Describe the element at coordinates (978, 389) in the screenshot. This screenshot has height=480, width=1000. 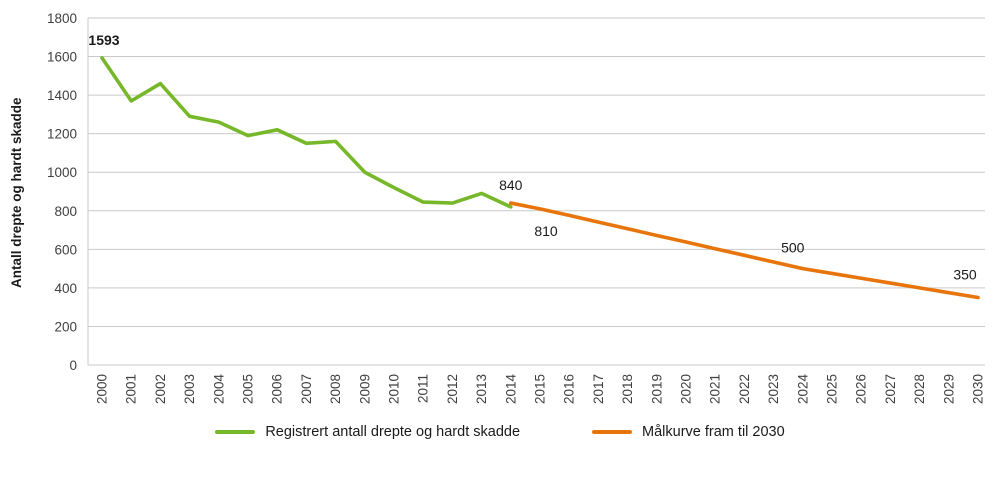
I see `x-tick-label: 2030` at that location.